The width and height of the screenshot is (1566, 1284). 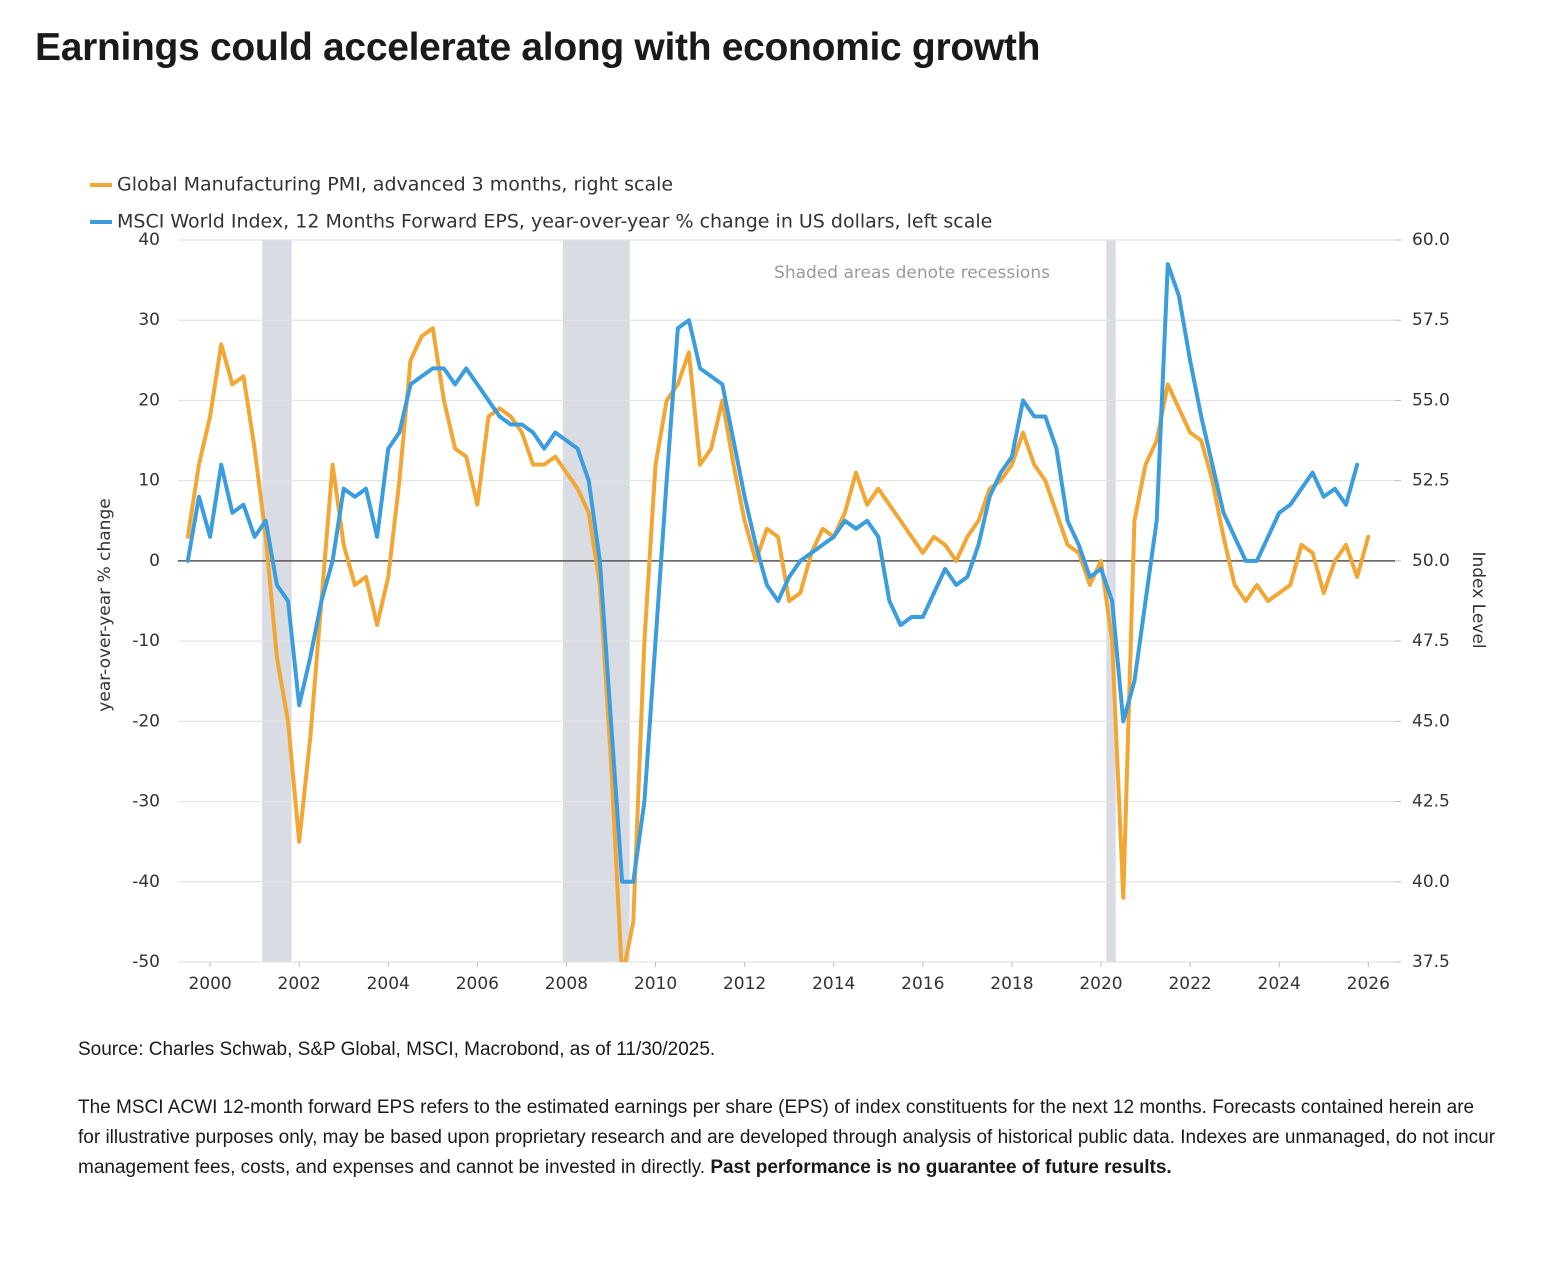 What do you see at coordinates (1011, 984) in the screenshot?
I see `x-tick-label: 2018` at bounding box center [1011, 984].